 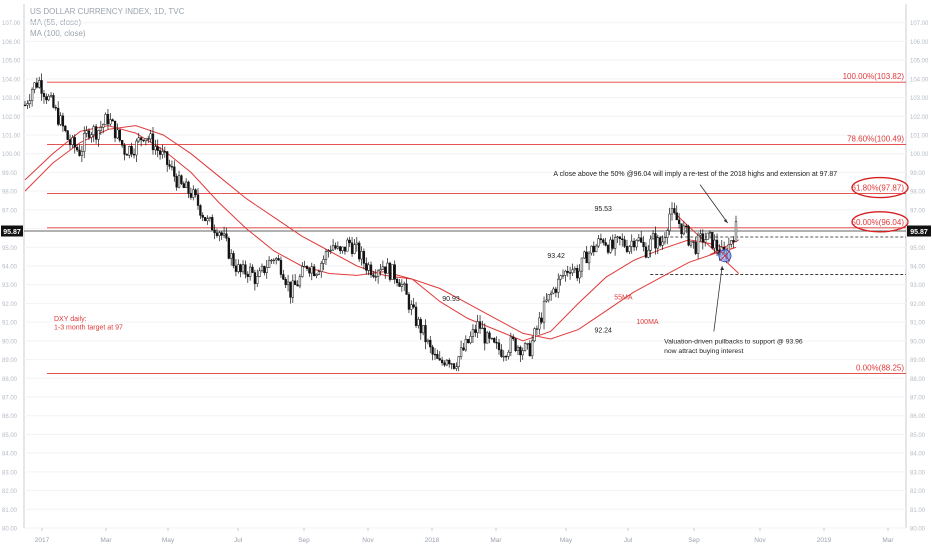 What do you see at coordinates (304, 540) in the screenshot?
I see `x-tick-label: Sep` at bounding box center [304, 540].